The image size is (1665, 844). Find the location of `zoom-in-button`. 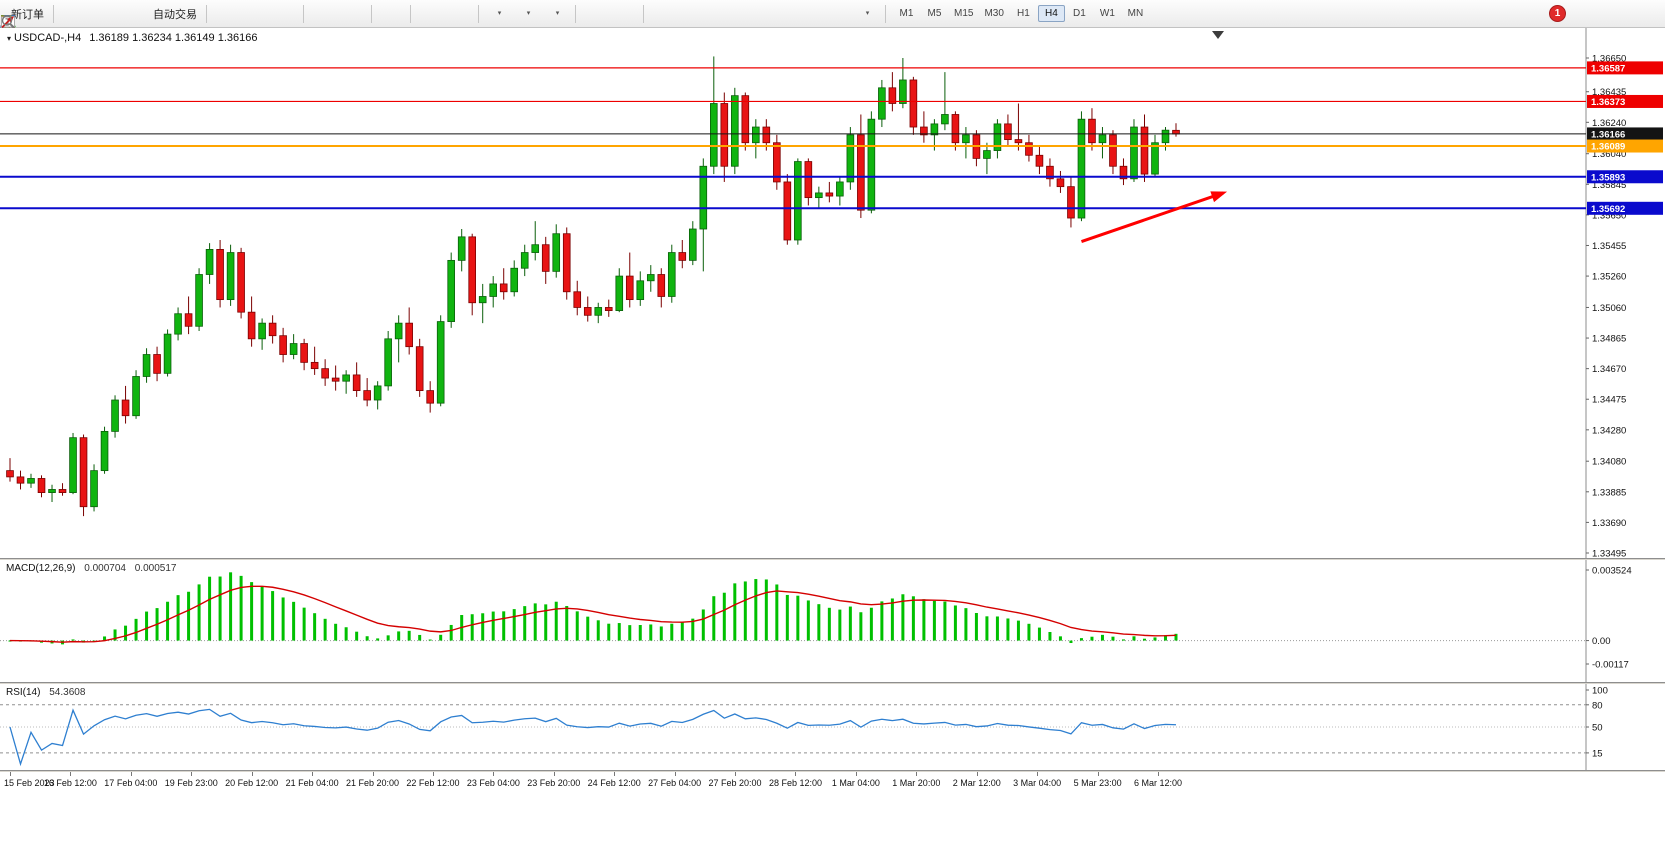

zoom-in-button is located at coordinates (169, 15).